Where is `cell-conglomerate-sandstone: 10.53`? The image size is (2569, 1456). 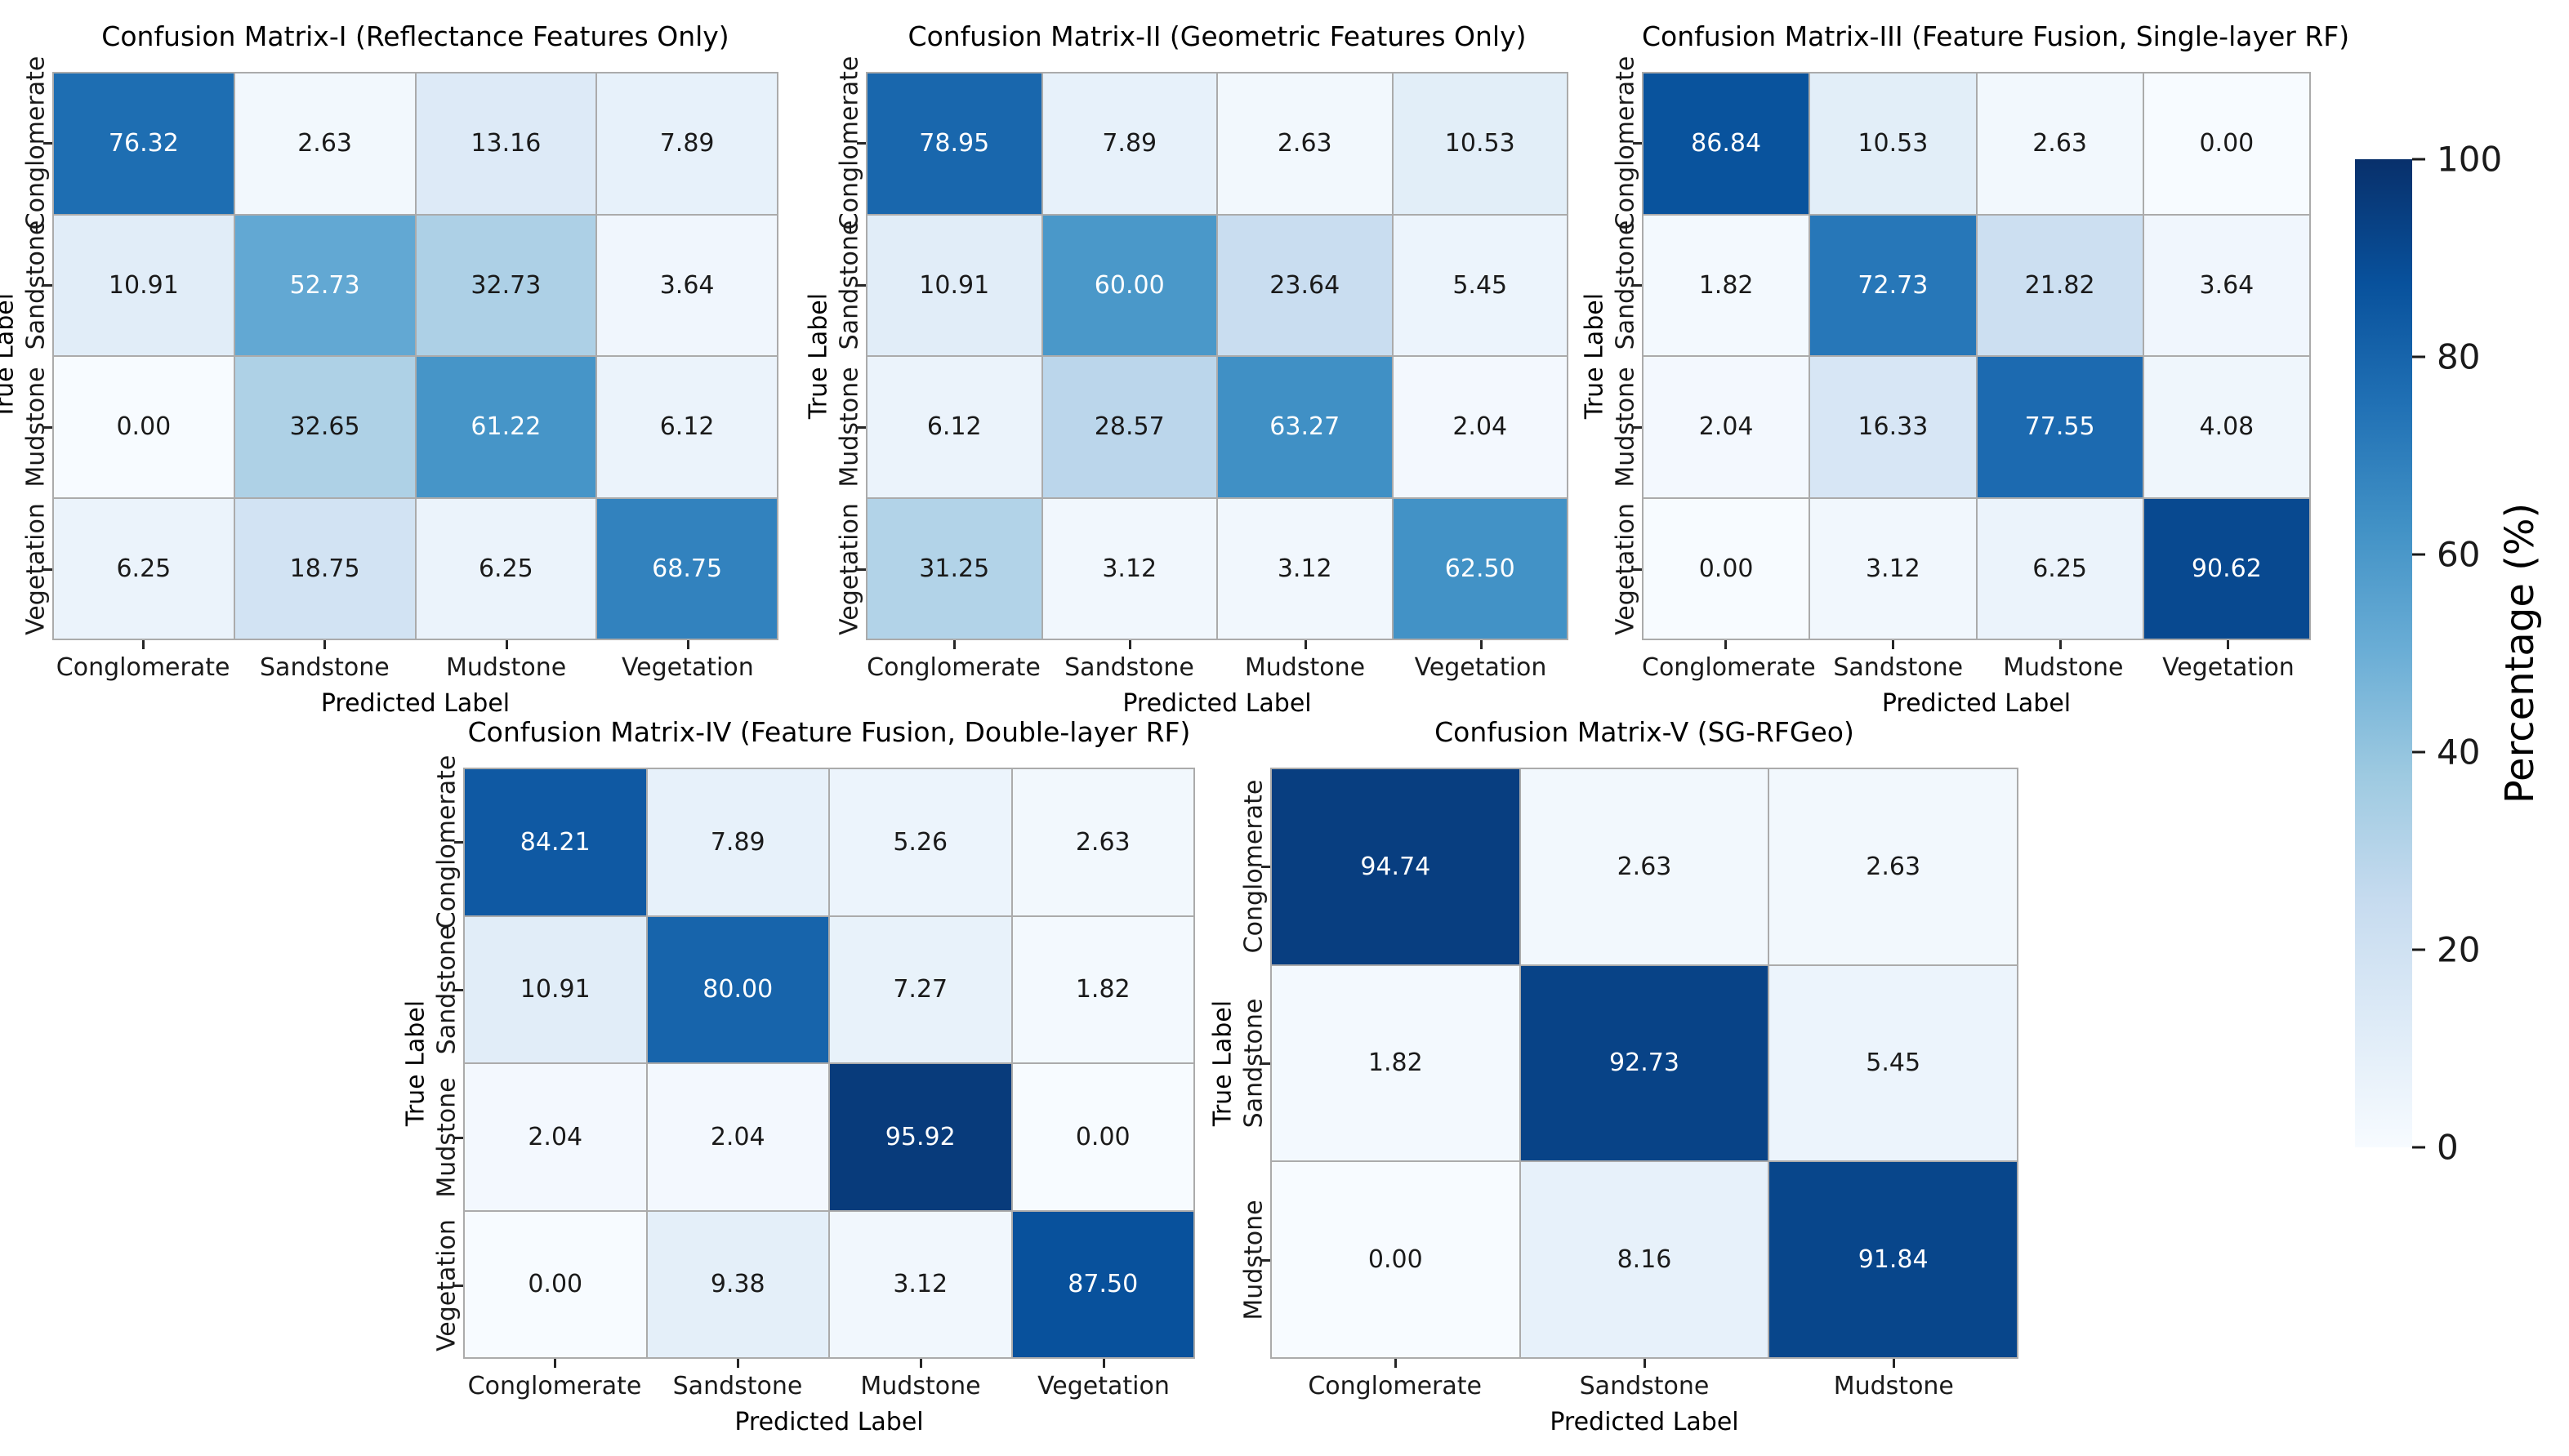
cell-conglomerate-sandstone: 10.53 is located at coordinates (1893, 143).